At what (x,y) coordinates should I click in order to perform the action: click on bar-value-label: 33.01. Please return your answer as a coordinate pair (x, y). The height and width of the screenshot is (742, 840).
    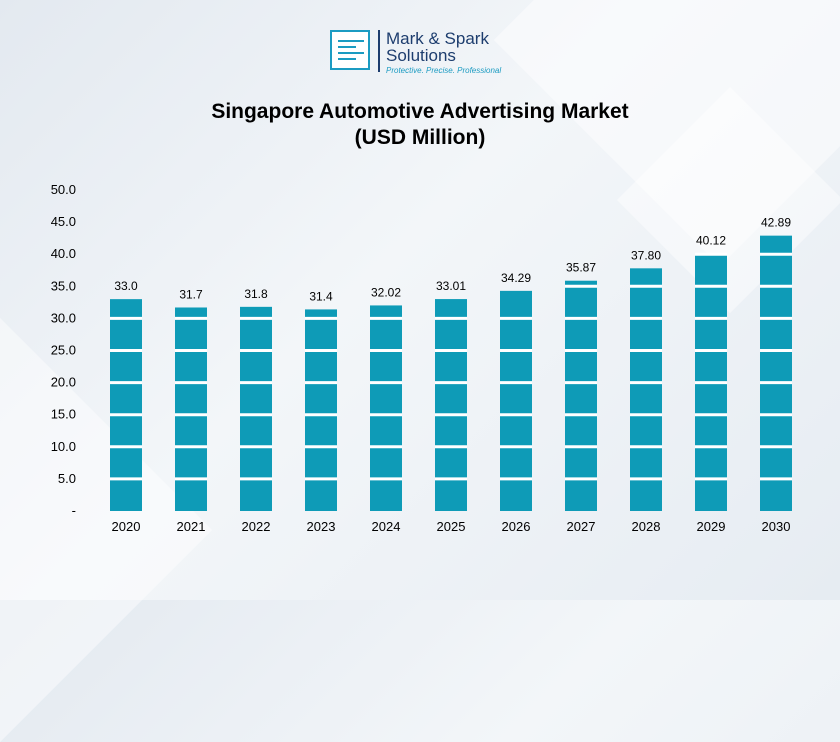
    Looking at the image, I should click on (451, 286).